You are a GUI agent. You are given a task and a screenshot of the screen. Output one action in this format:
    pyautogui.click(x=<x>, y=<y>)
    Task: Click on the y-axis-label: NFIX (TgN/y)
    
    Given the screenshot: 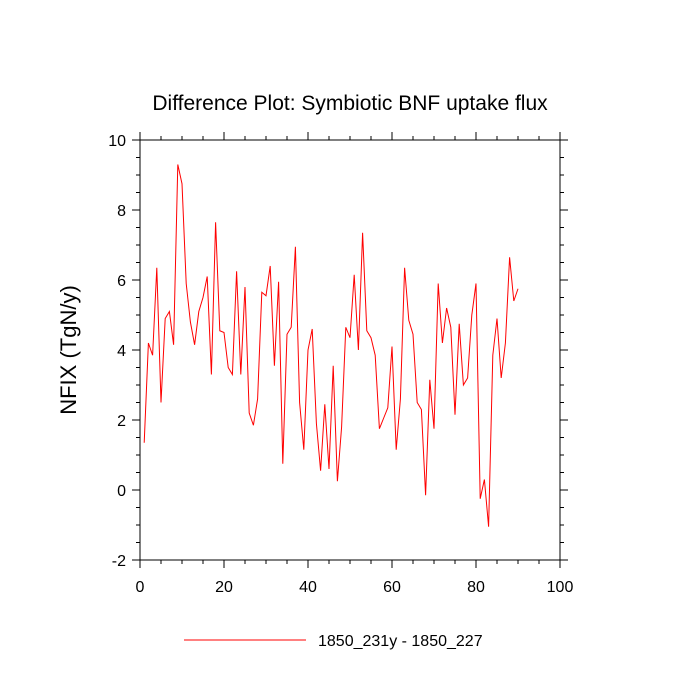 What is the action you would take?
    pyautogui.click(x=68, y=350)
    